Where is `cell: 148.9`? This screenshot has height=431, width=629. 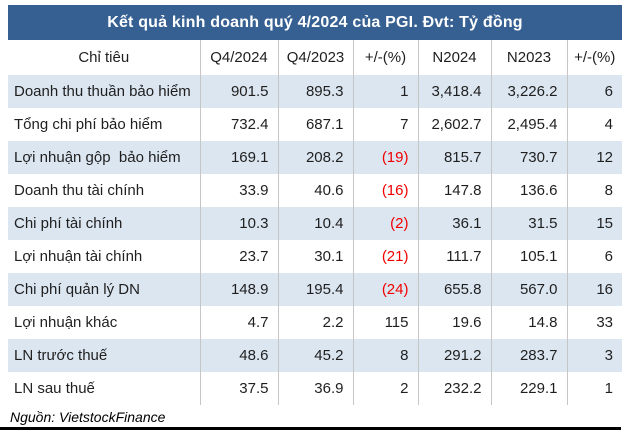 cell: 148.9 is located at coordinates (239, 289).